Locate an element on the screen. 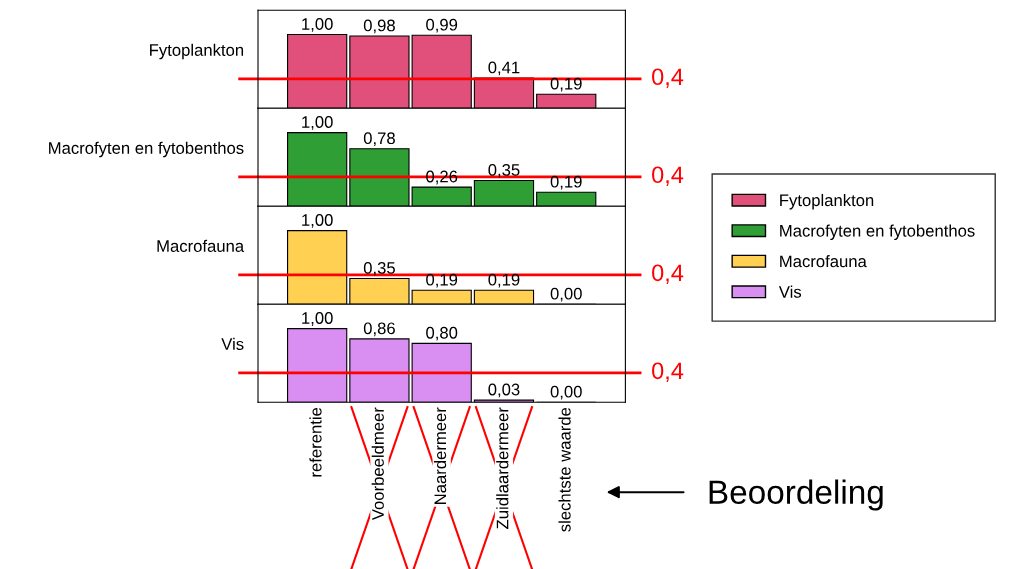 This screenshot has width=1032, height=569. y-axis-title: Macrofyten en fytobenthos is located at coordinates (146, 149).